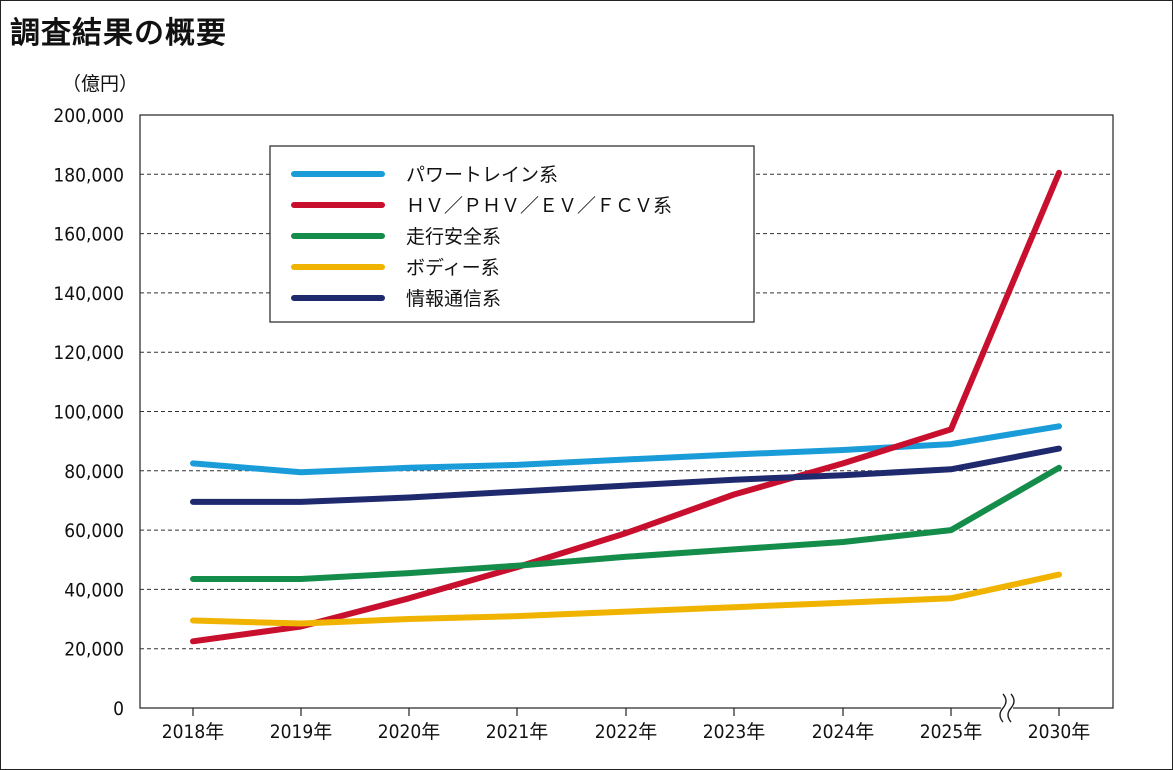 This screenshot has width=1173, height=770. I want to click on y-tick-label: 200,000, so click(88, 116).